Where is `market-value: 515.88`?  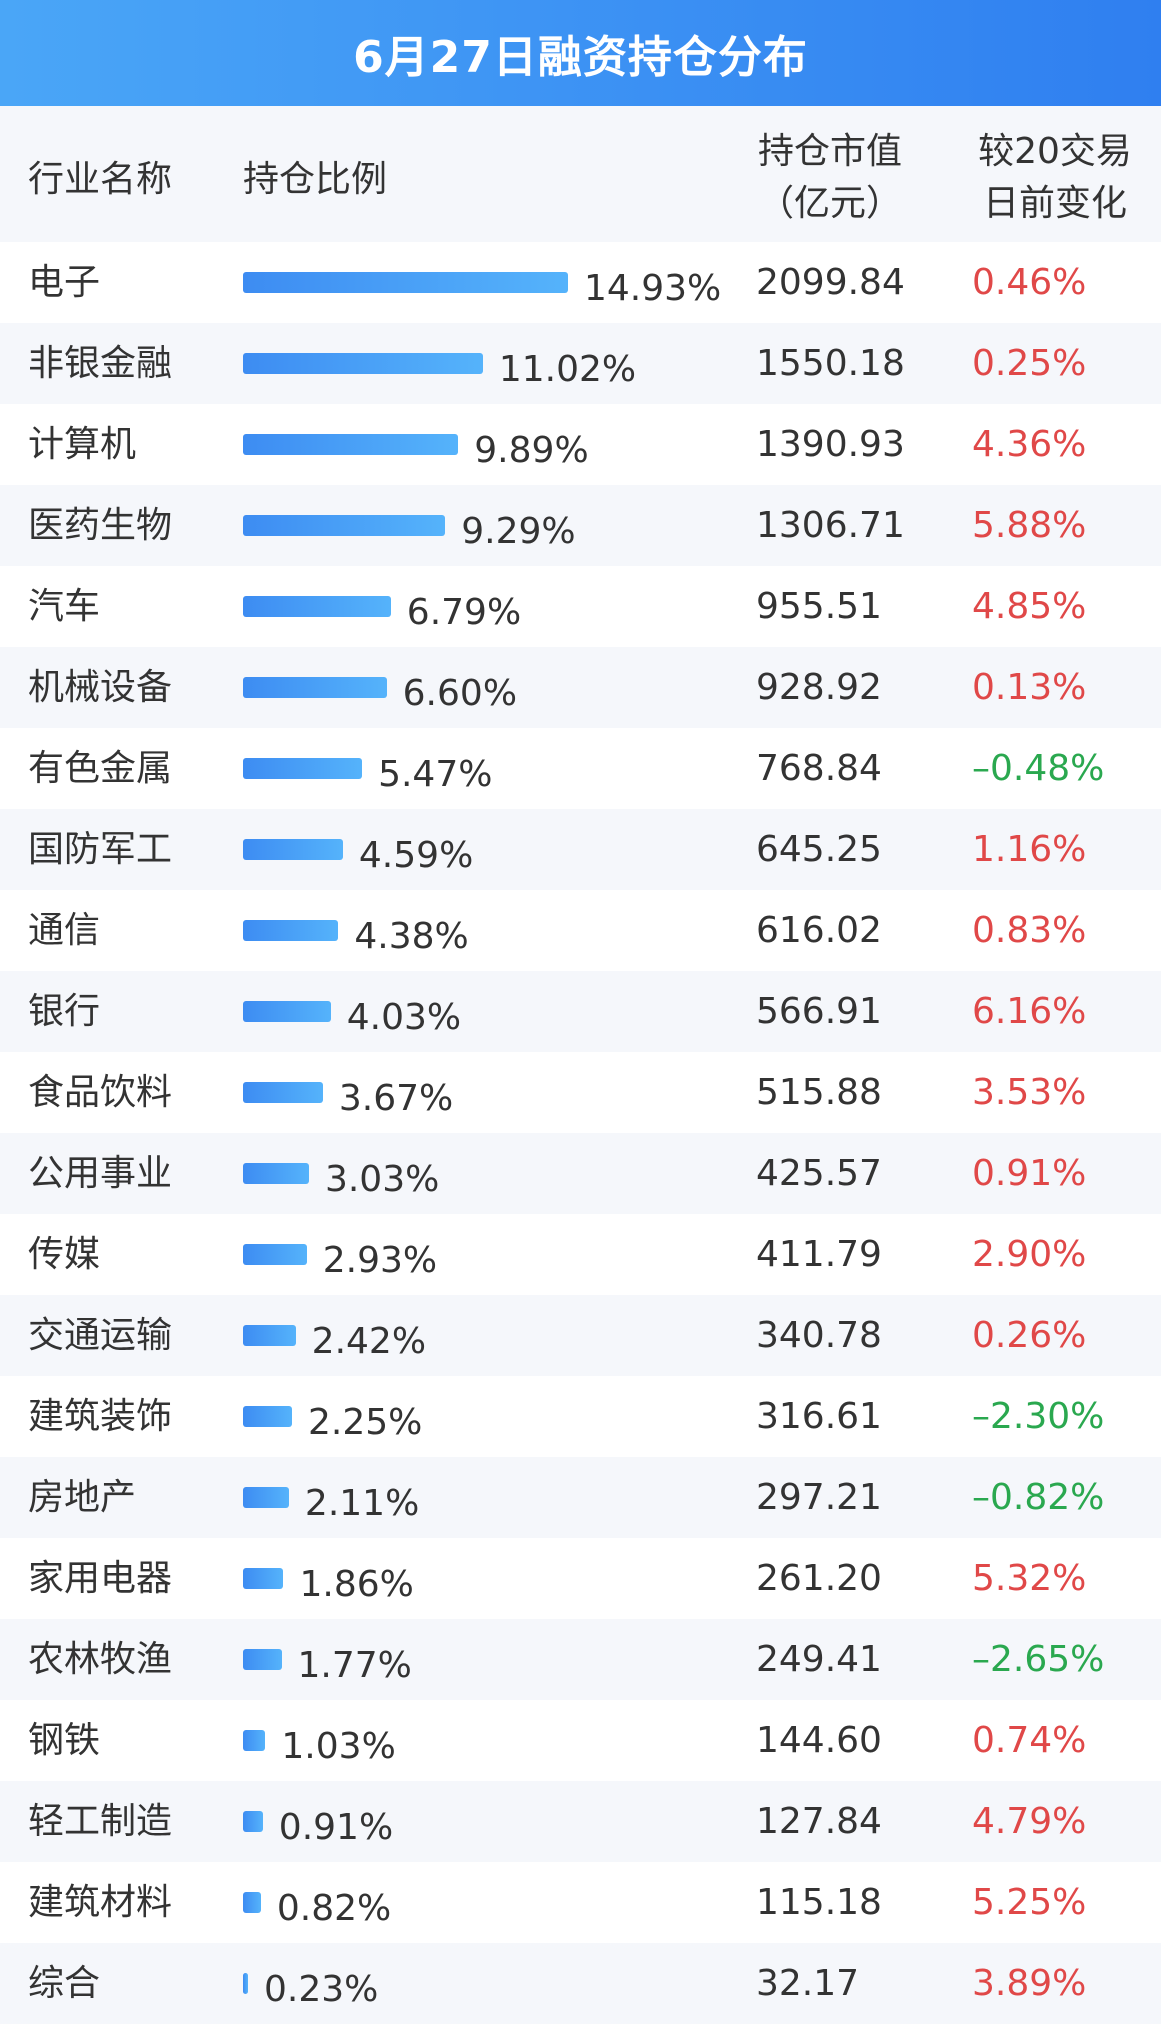 market-value: 515.88 is located at coordinates (819, 1092).